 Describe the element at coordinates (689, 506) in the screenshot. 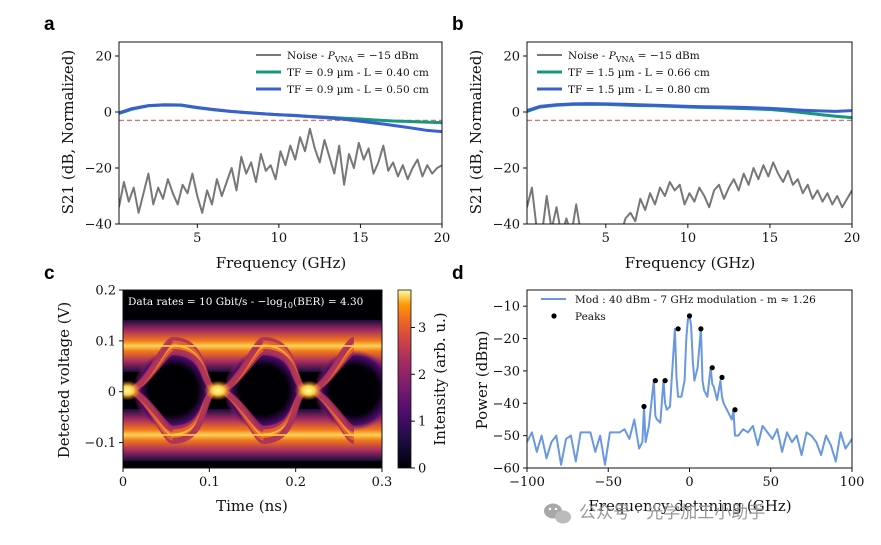

I see `xlabel-d: Frequency detuning (GHz)` at that location.